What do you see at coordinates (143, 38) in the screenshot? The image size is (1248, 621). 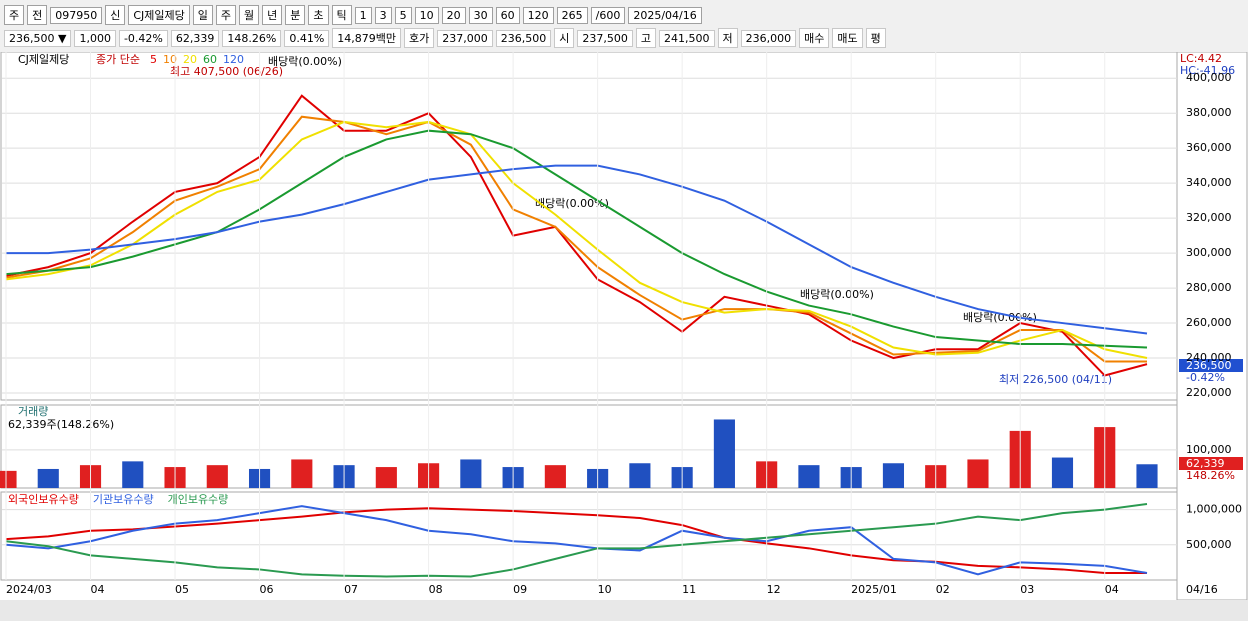 I see `toolbar-item: -0.42%` at bounding box center [143, 38].